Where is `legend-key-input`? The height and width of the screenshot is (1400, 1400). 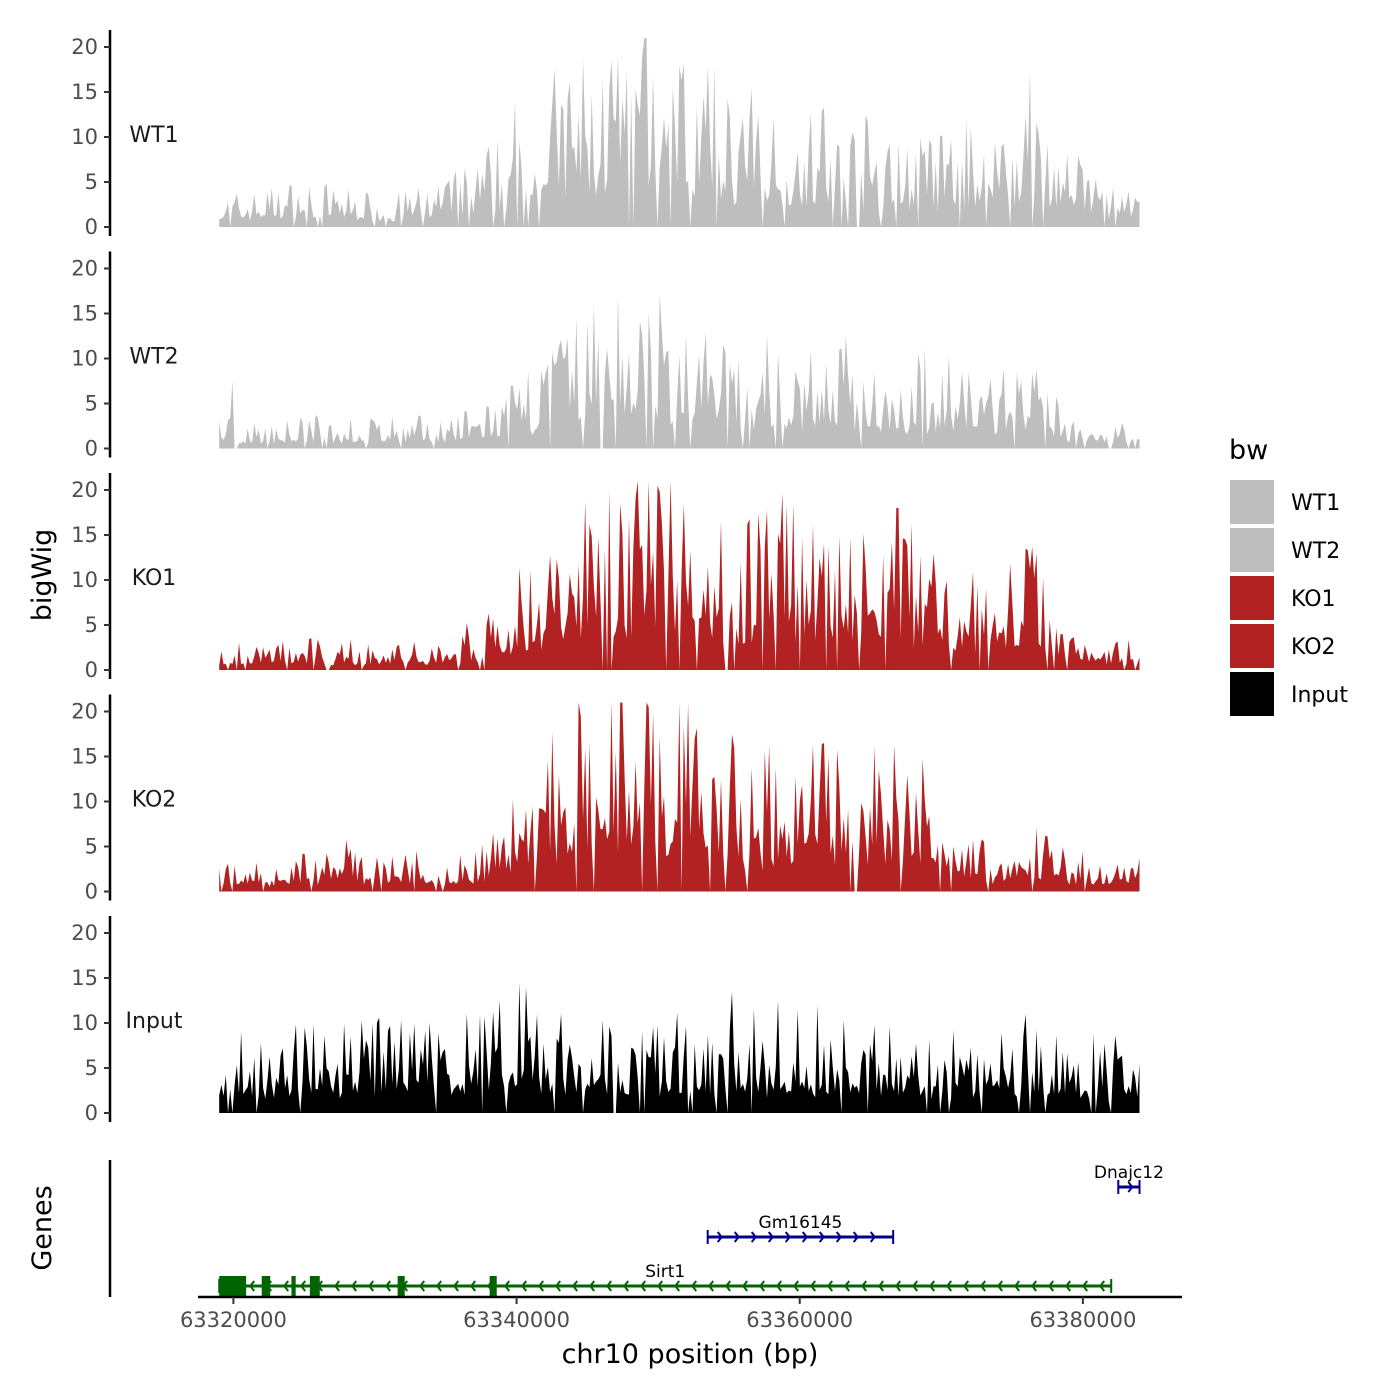
legend-key-input is located at coordinates (1252, 694).